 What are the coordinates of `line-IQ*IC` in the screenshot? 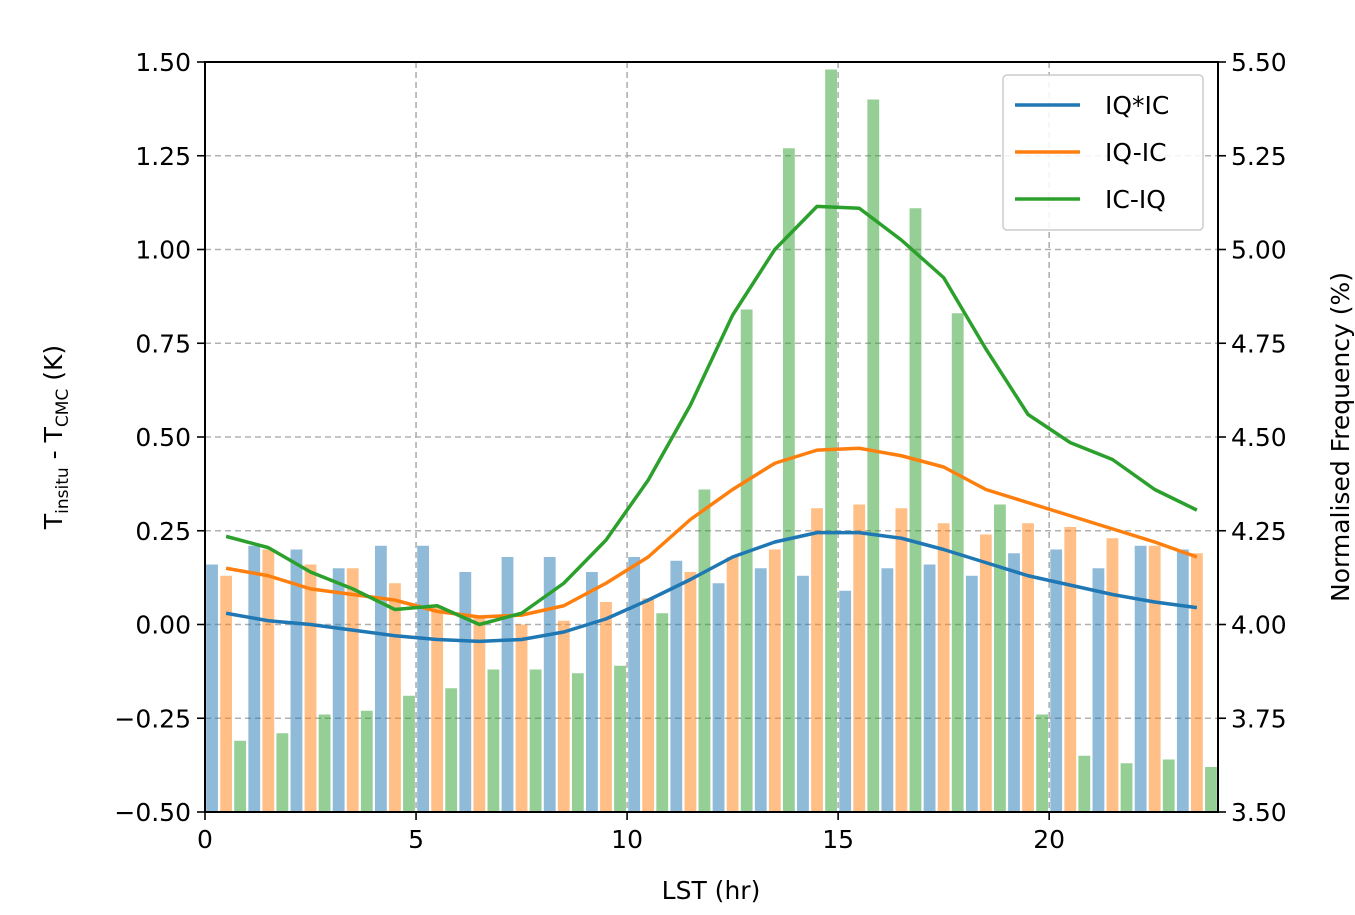 It's located at (711, 587).